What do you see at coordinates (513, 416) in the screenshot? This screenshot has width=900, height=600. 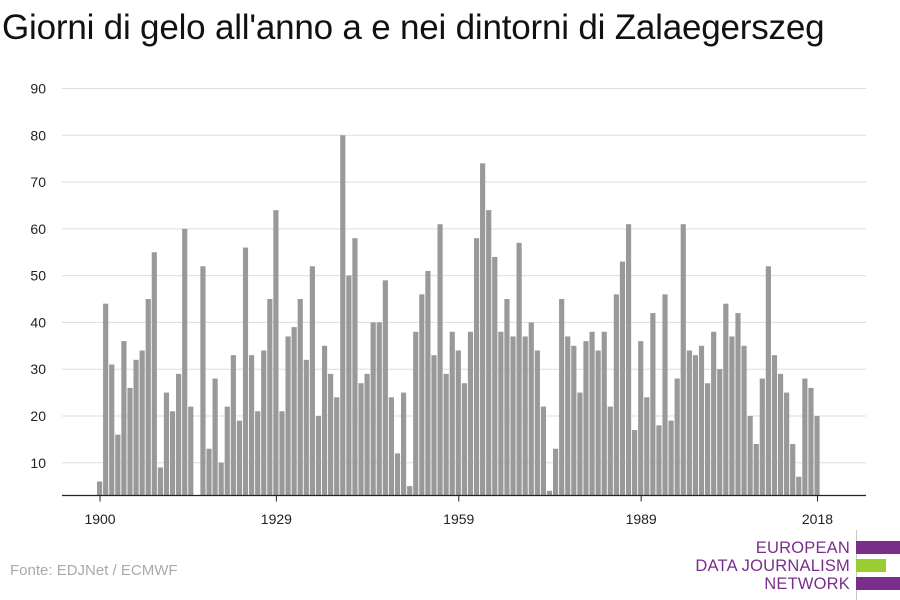 I see `bar-1968` at bounding box center [513, 416].